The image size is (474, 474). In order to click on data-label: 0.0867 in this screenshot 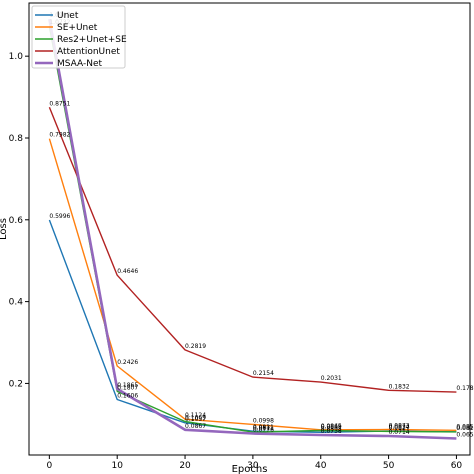, I will do `click(195, 426)`.